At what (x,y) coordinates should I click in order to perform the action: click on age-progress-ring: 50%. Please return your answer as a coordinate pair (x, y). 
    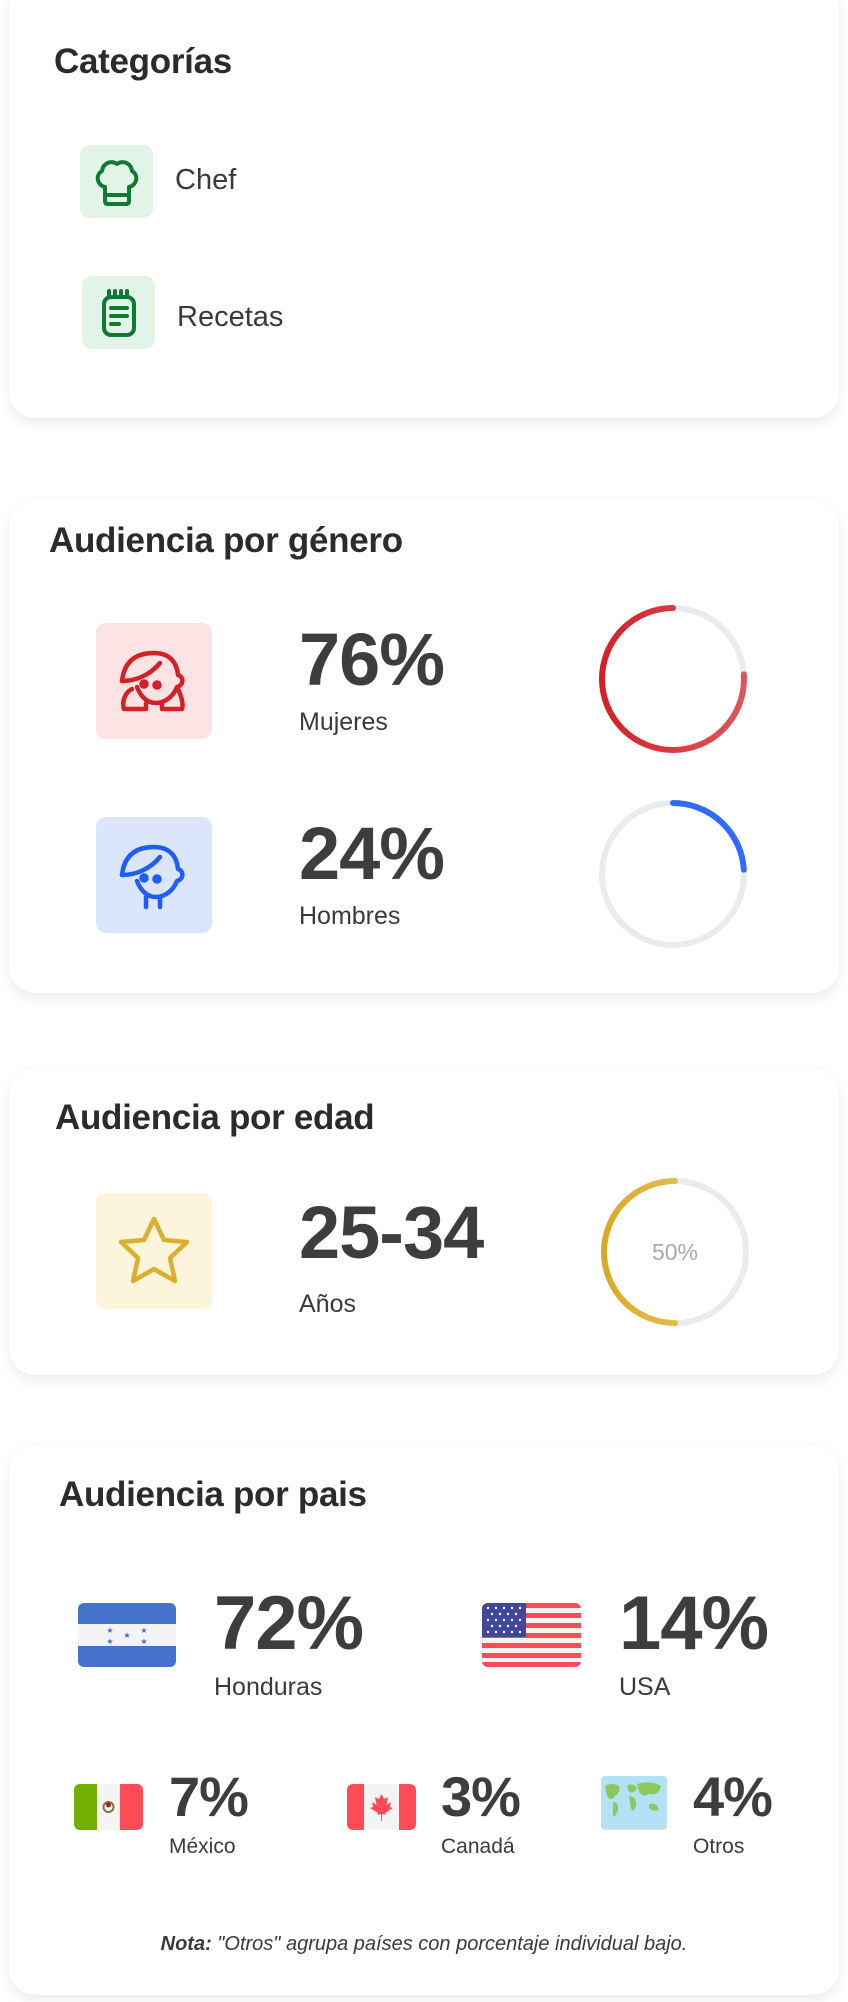
    Looking at the image, I should click on (675, 1252).